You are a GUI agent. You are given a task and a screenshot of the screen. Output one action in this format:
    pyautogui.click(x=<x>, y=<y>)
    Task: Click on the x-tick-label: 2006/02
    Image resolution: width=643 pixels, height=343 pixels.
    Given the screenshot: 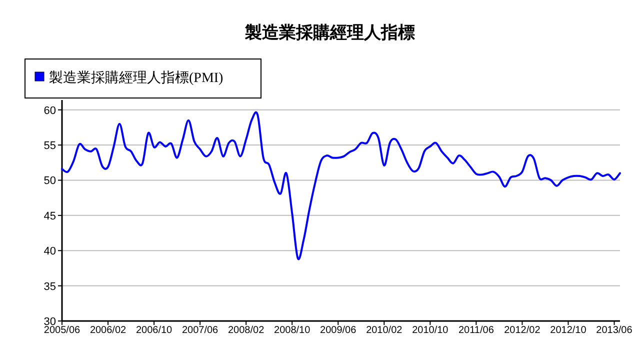 What is the action you would take?
    pyautogui.click(x=108, y=330)
    